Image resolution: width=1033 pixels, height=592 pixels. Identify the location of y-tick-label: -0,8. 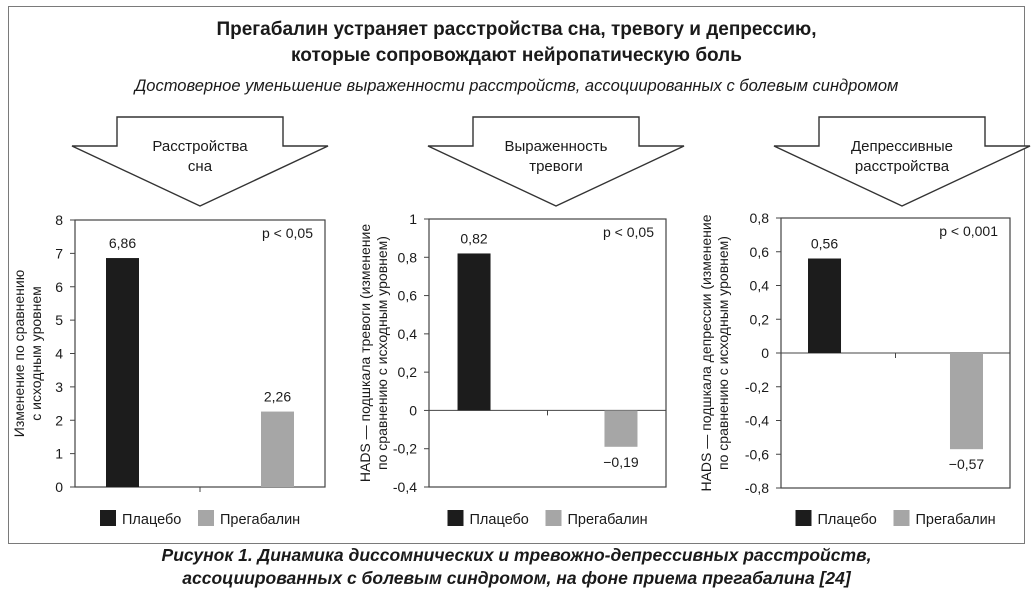
(757, 488).